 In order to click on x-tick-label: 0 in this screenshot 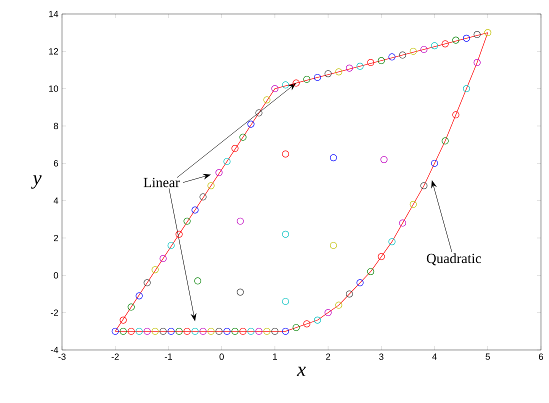, I will do `click(222, 357)`.